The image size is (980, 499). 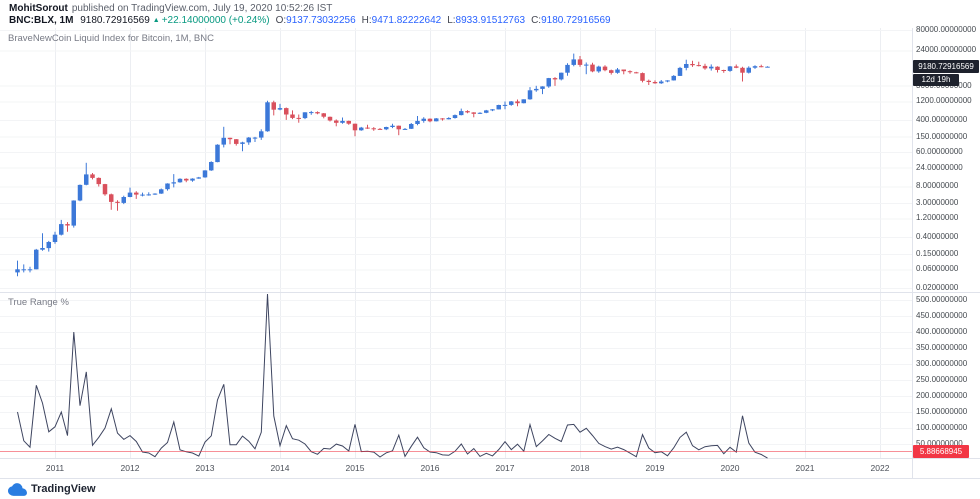 What do you see at coordinates (942, 299) in the screenshot?
I see `tr-axis-label: 500.00000000` at bounding box center [942, 299].